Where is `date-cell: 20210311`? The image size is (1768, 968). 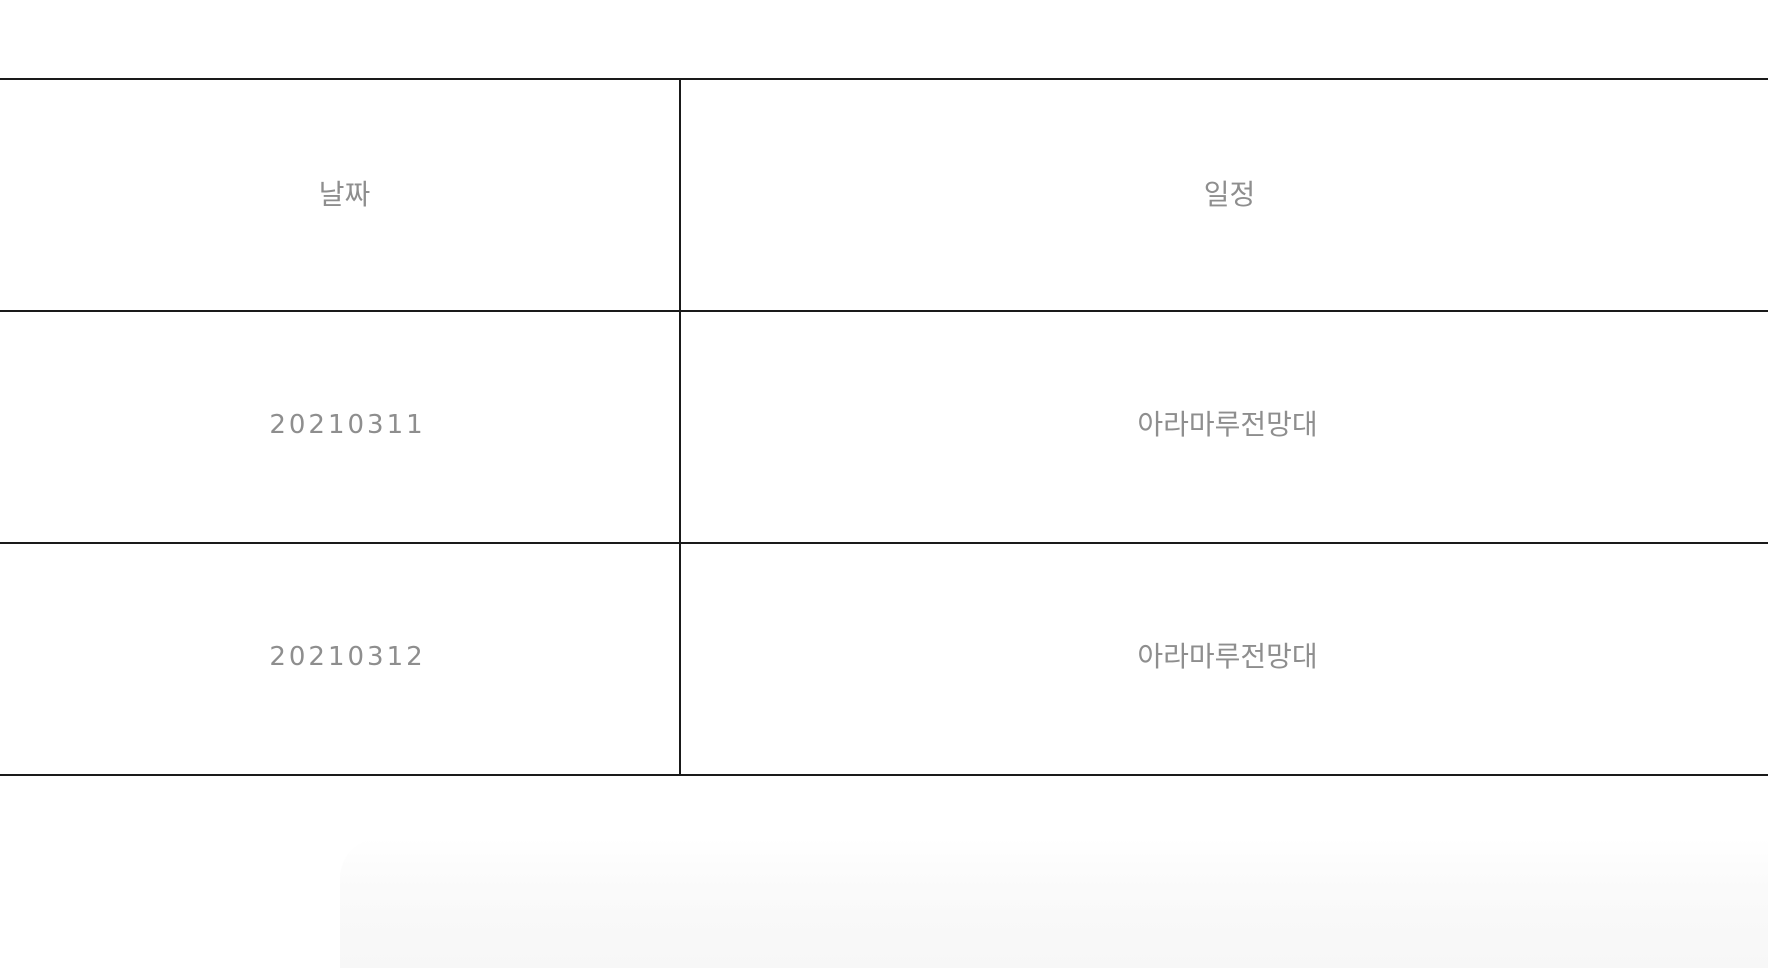
date-cell: 20210311 is located at coordinates (340, 427).